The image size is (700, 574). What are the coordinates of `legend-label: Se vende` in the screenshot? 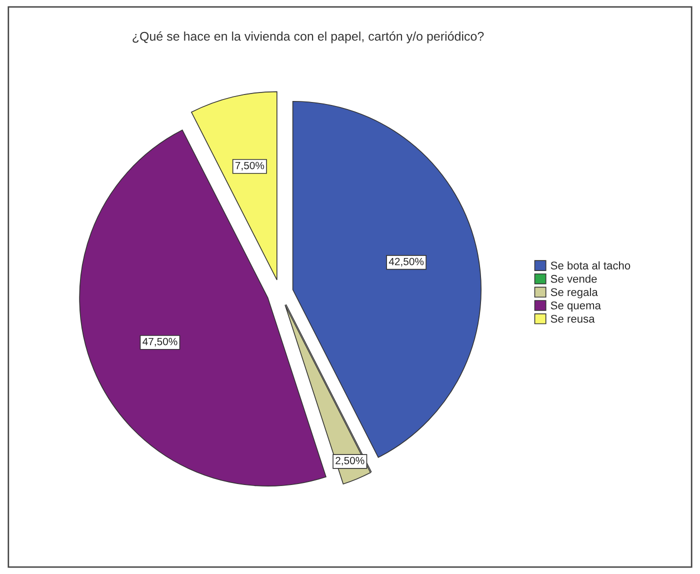 It's located at (573, 278).